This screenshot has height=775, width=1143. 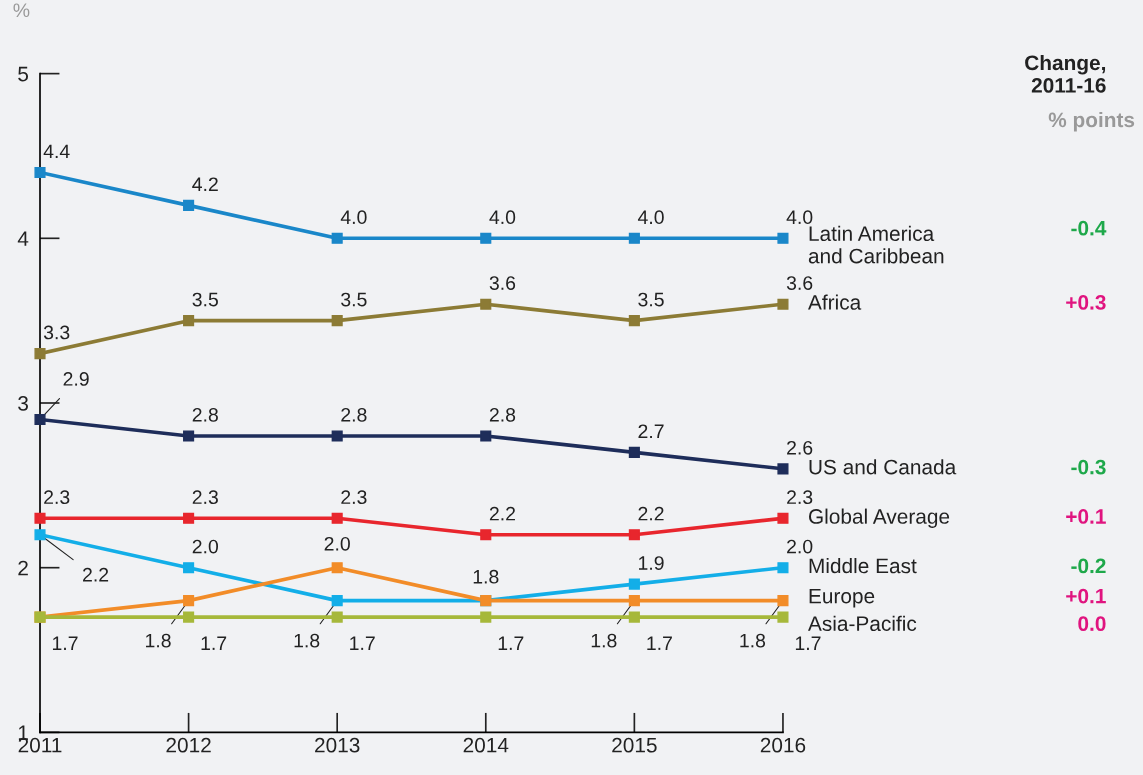 I want to click on data-label: 1.9, so click(x=651, y=563).